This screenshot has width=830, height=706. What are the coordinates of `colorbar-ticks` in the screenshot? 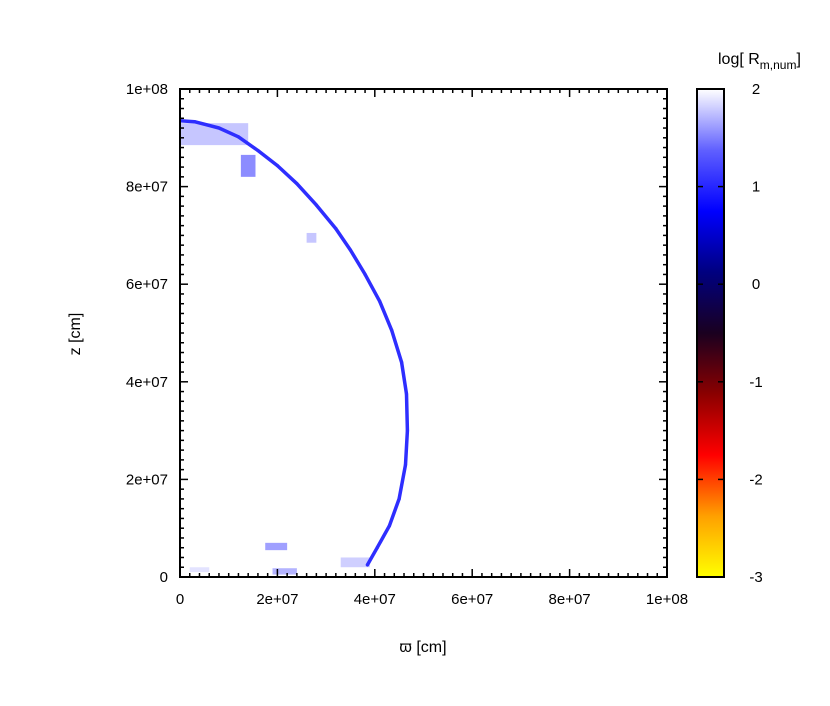 It's located at (710, 333).